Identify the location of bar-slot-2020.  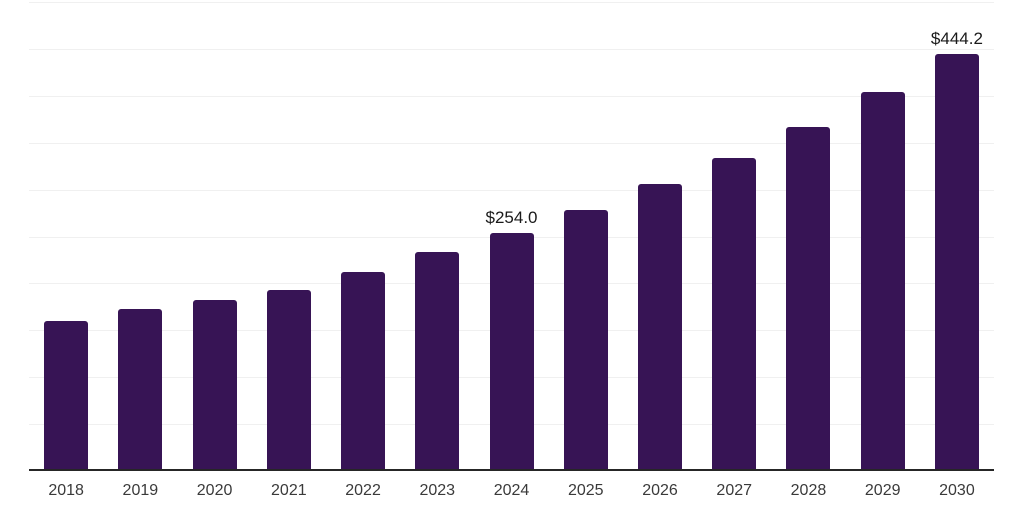
(214, 236).